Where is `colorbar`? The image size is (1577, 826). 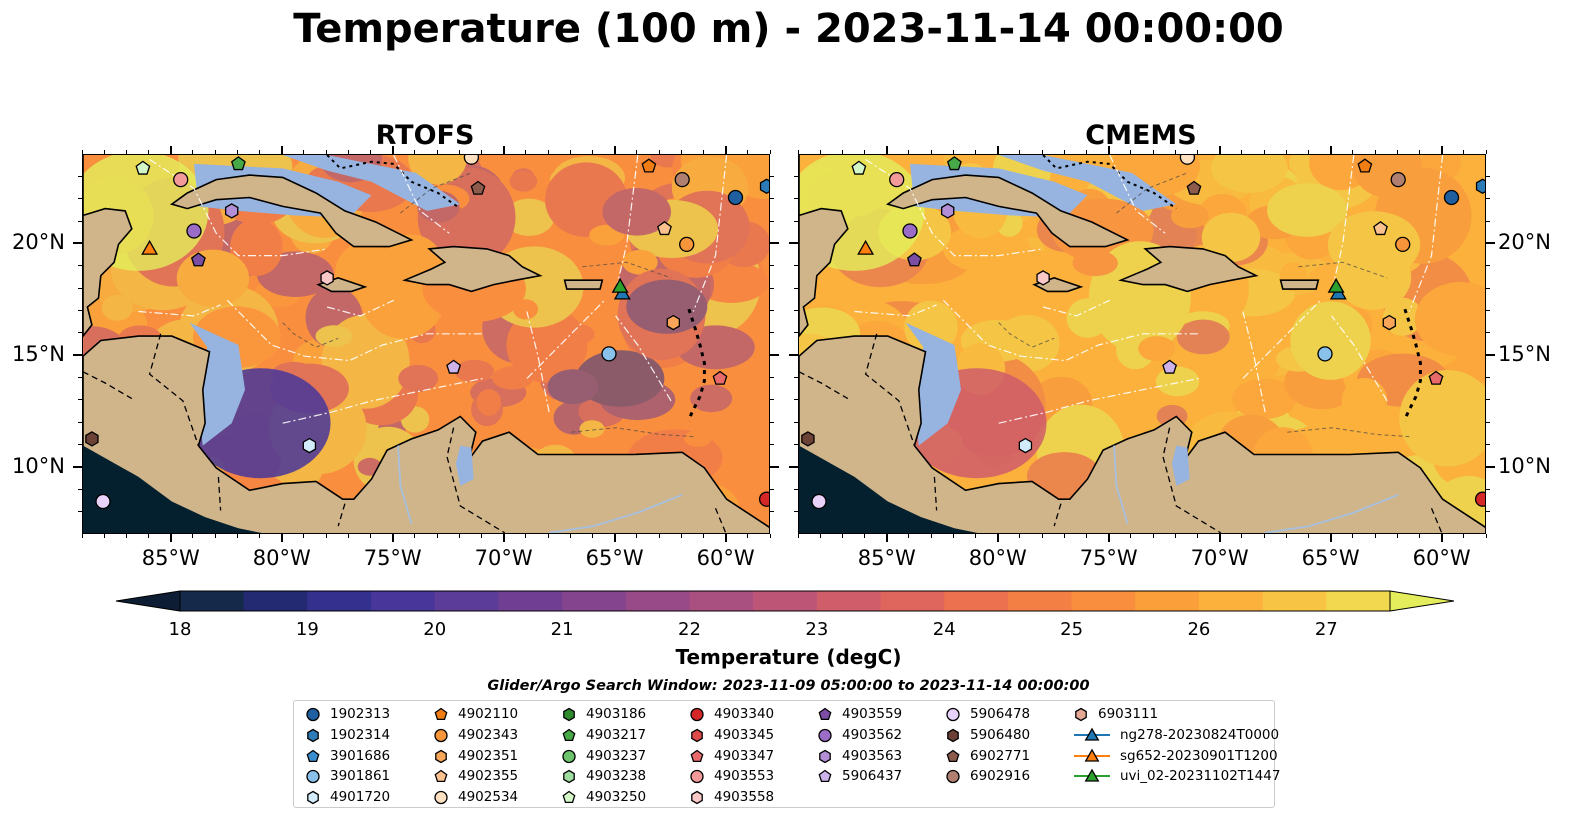
colorbar is located at coordinates (785, 601).